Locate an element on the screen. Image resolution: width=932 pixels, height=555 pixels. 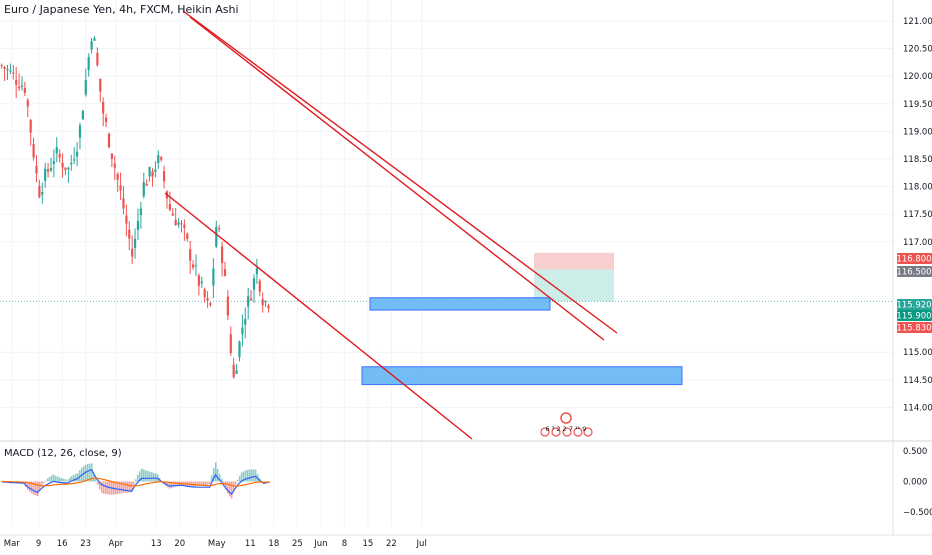
price-tick-label: 120.000 is located at coordinates (917, 77).